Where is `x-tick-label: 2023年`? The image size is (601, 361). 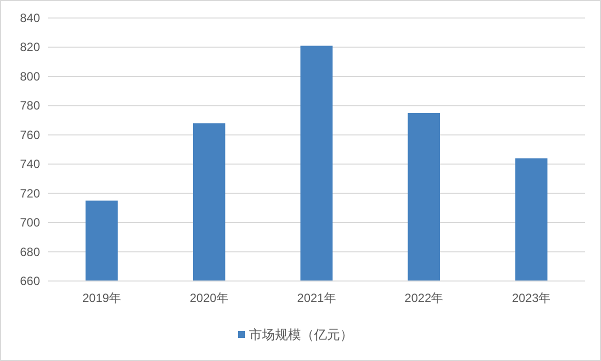 x-tick-label: 2023年 is located at coordinates (531, 298).